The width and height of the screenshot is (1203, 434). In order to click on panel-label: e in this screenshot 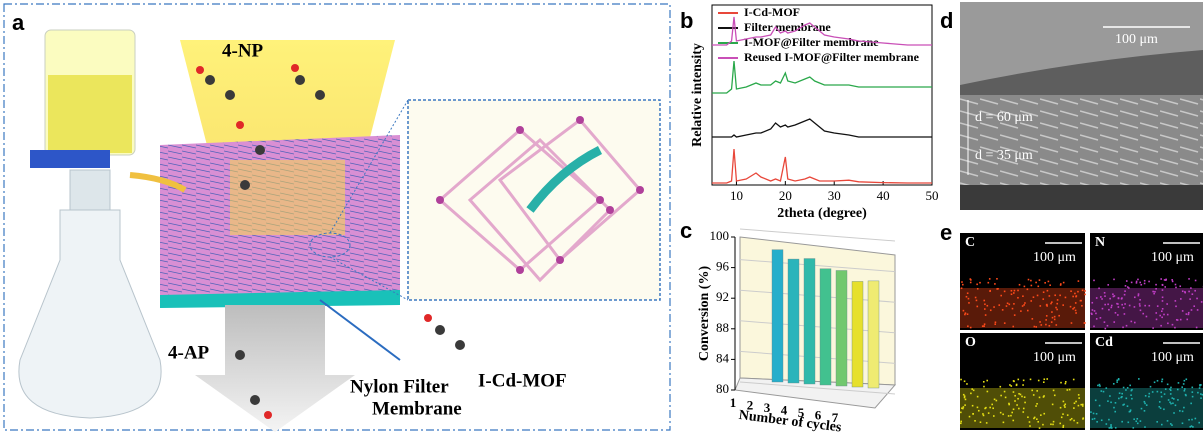, I will do `click(946, 232)`.